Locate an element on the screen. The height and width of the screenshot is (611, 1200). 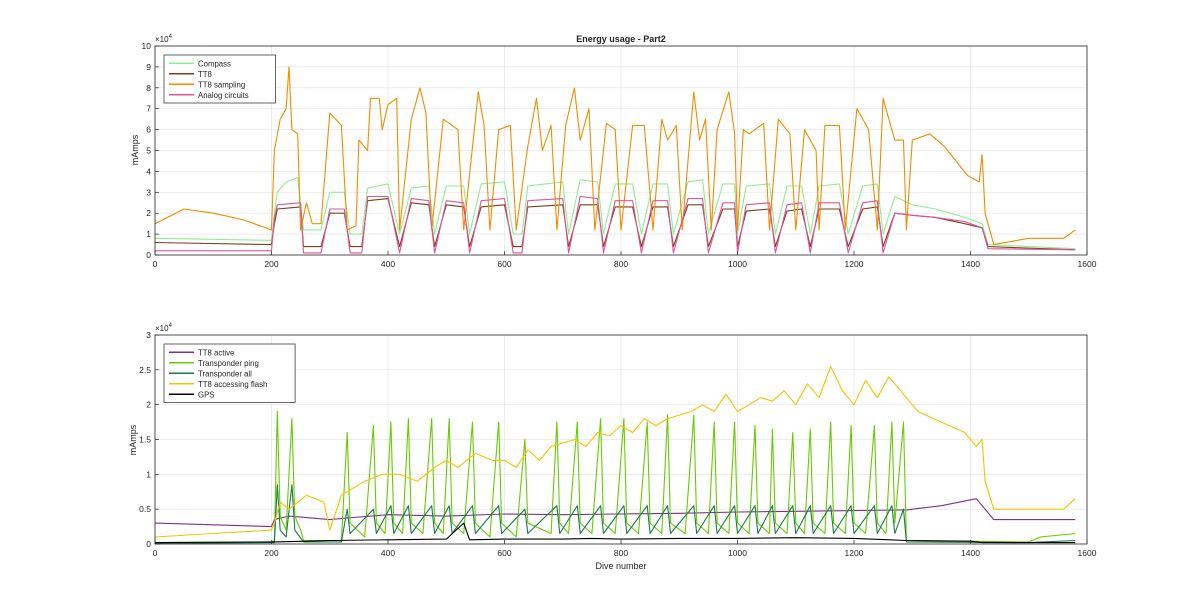
top-y-tick-label: 5 is located at coordinates (148, 151).